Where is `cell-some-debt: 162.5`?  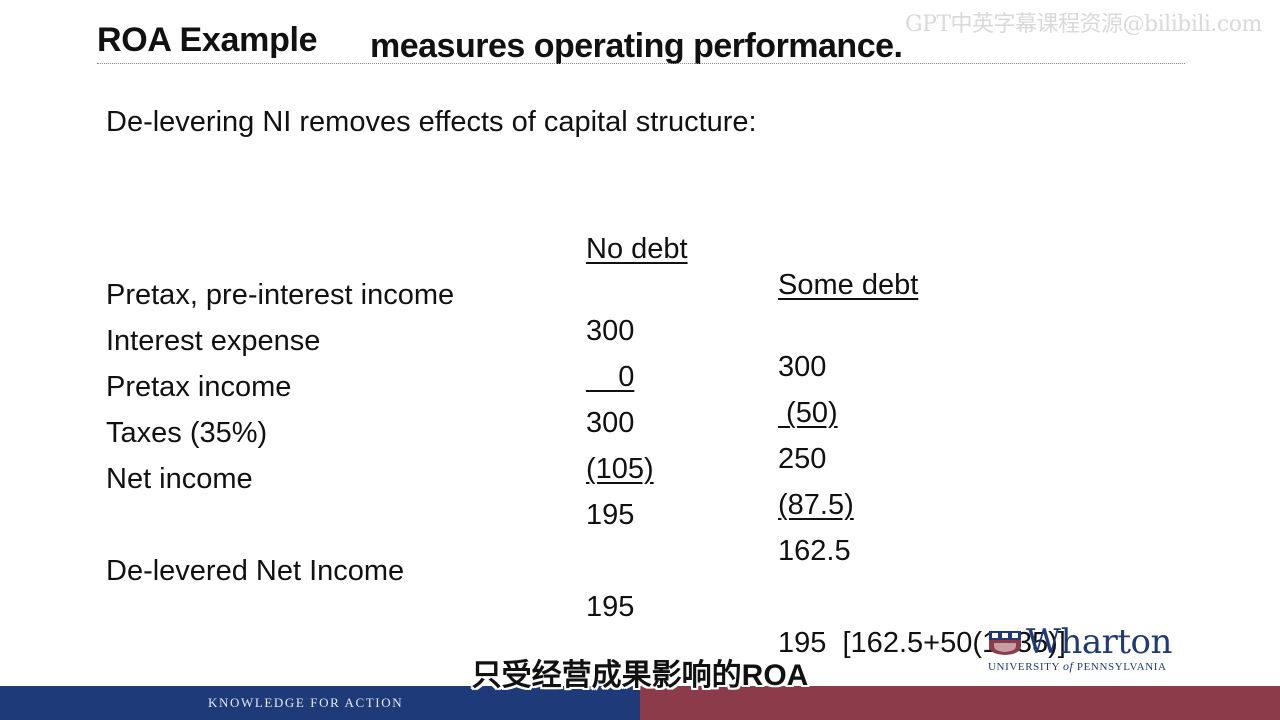 cell-some-debt: 162.5 is located at coordinates (814, 551).